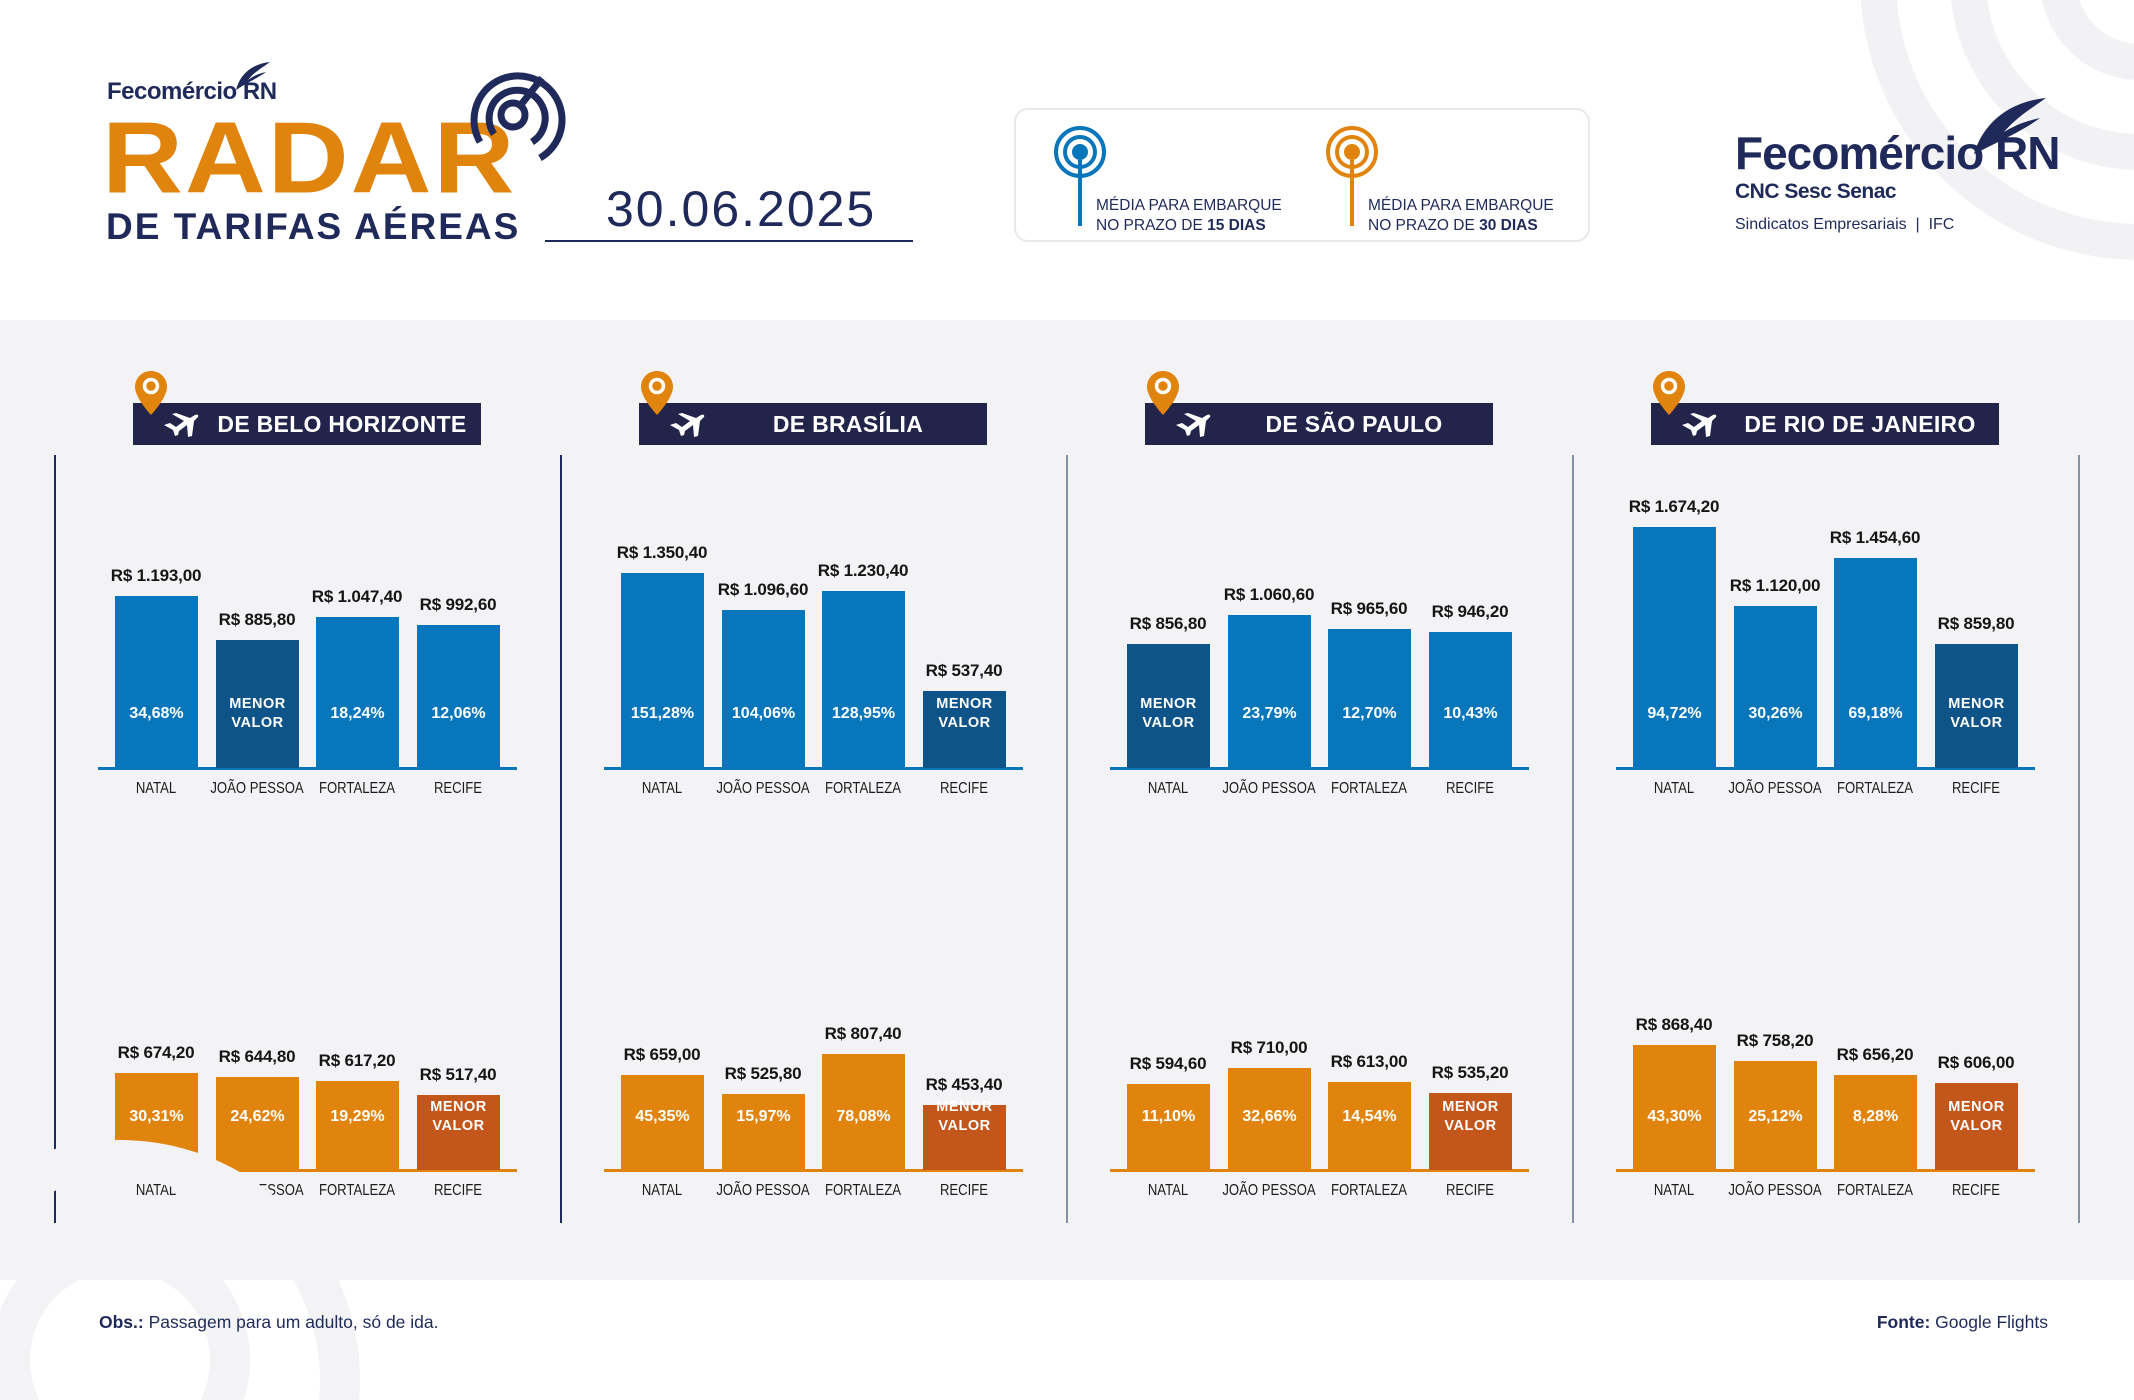  Describe the element at coordinates (657, 393) in the screenshot. I see `location-pin-icon` at that location.